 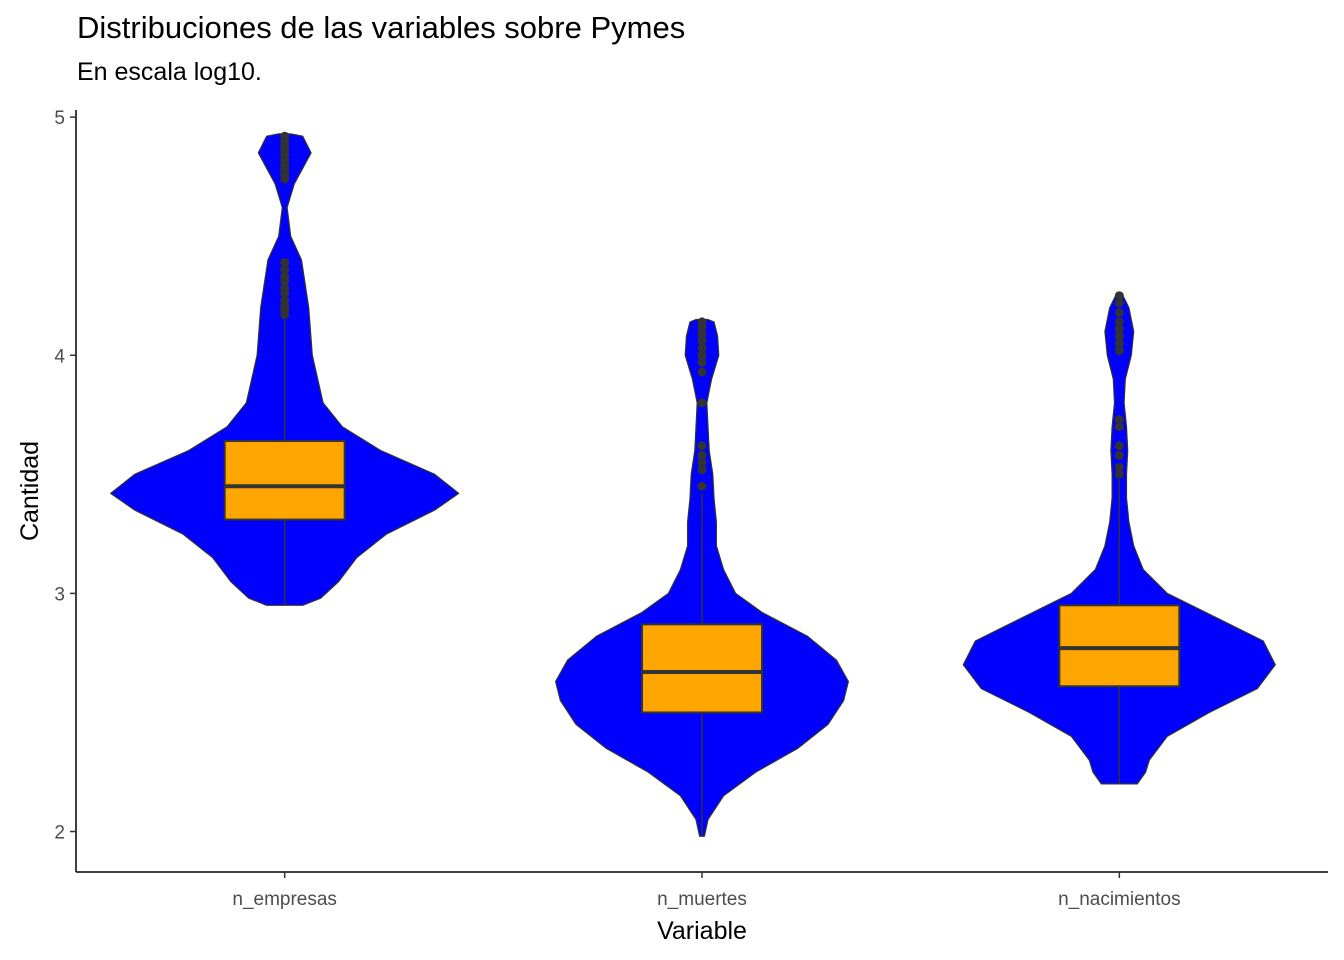 I want to click on box-n-muertes, so click(x=702, y=668).